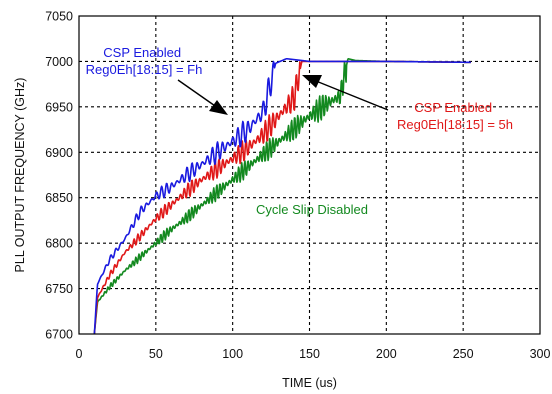 This screenshot has width=552, height=394. Describe the element at coordinates (455, 116) in the screenshot. I see `annotation-red: CSP Enabled Reg0Eh[18:15] = 5h` at that location.